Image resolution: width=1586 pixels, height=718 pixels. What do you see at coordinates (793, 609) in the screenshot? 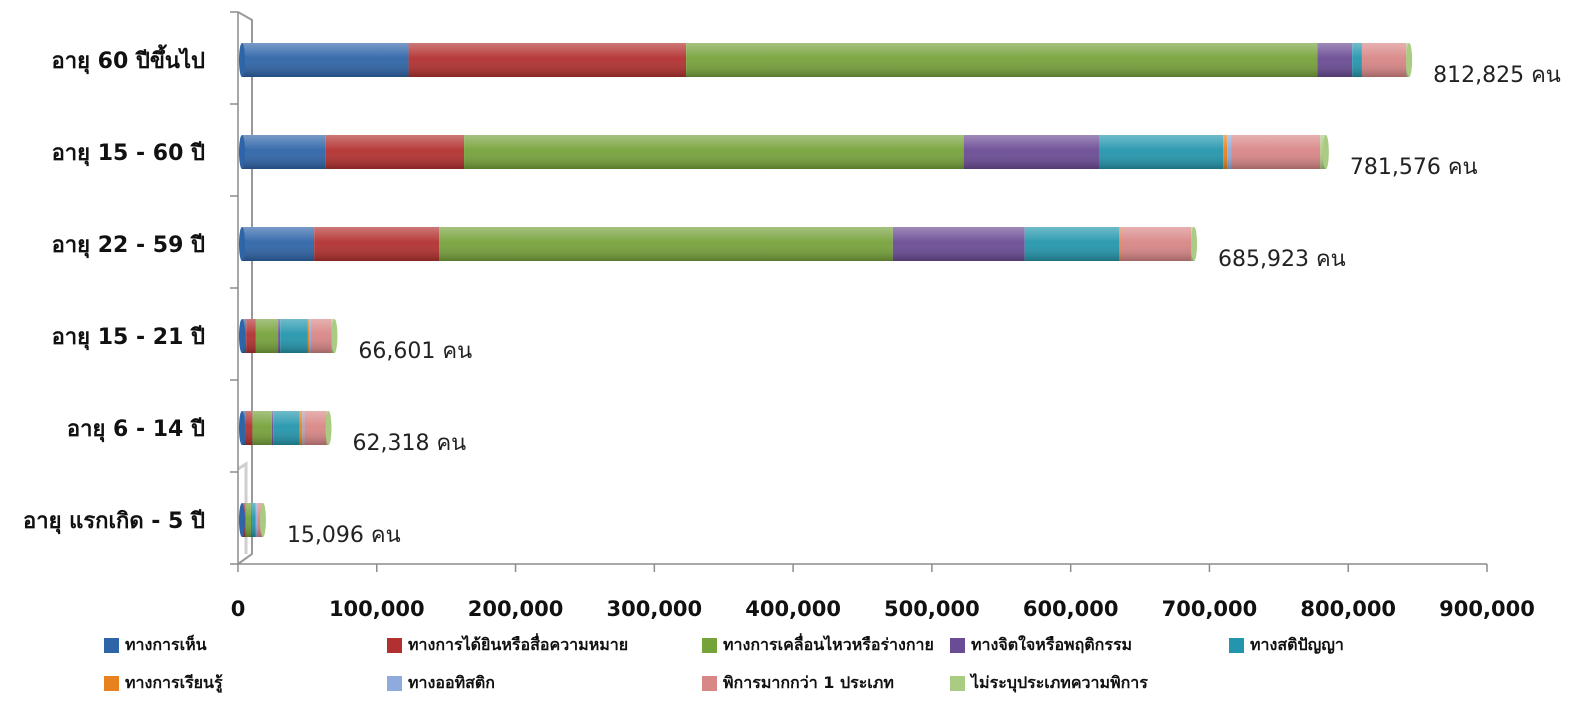
I see `x-tick-label: 400,000` at bounding box center [793, 609].